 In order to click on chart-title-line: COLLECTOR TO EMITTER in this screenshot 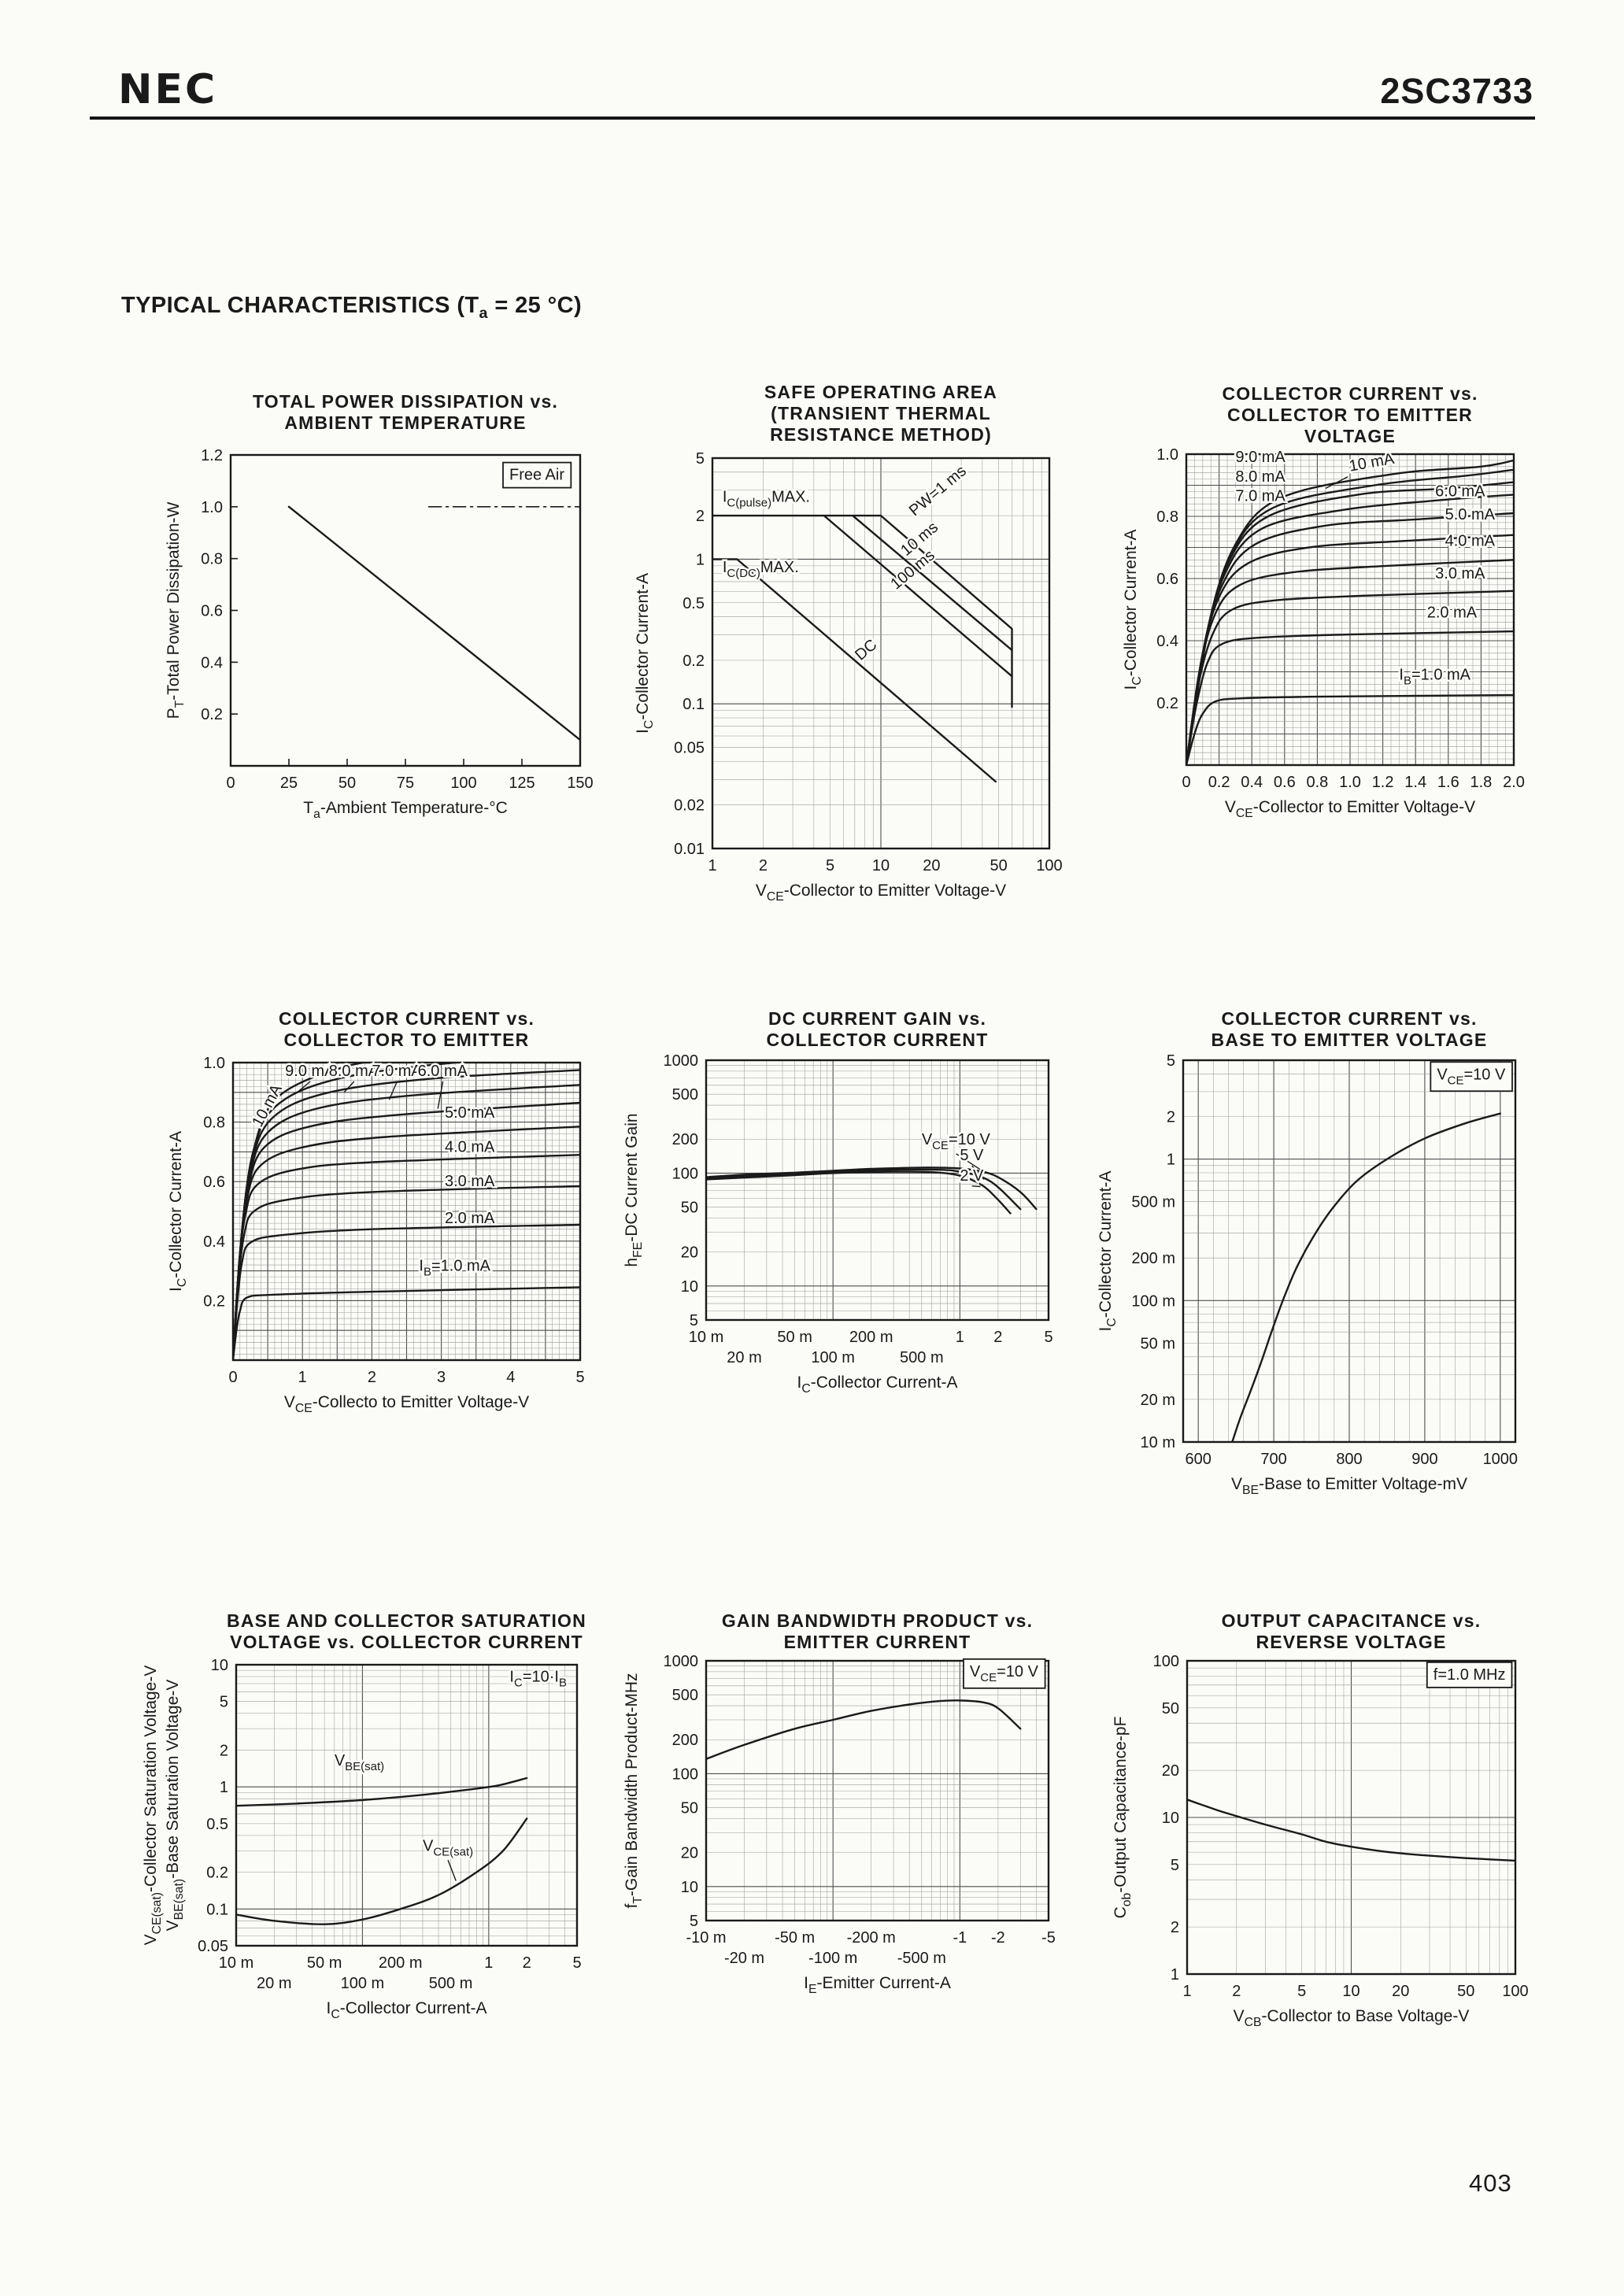, I will do `click(407, 1040)`.